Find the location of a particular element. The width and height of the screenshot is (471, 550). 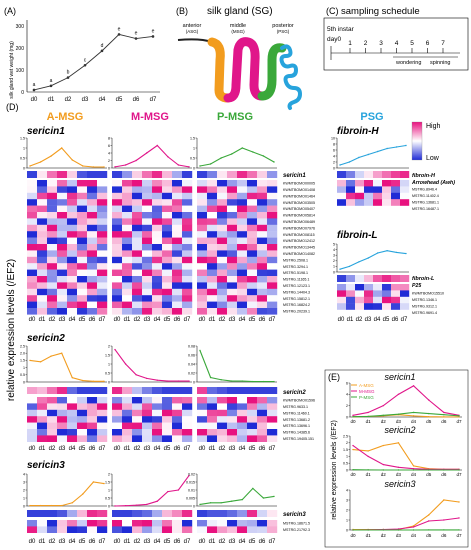

heatmap-row-label: MSTRG.2508.1 is located at coordinates (295, 260).